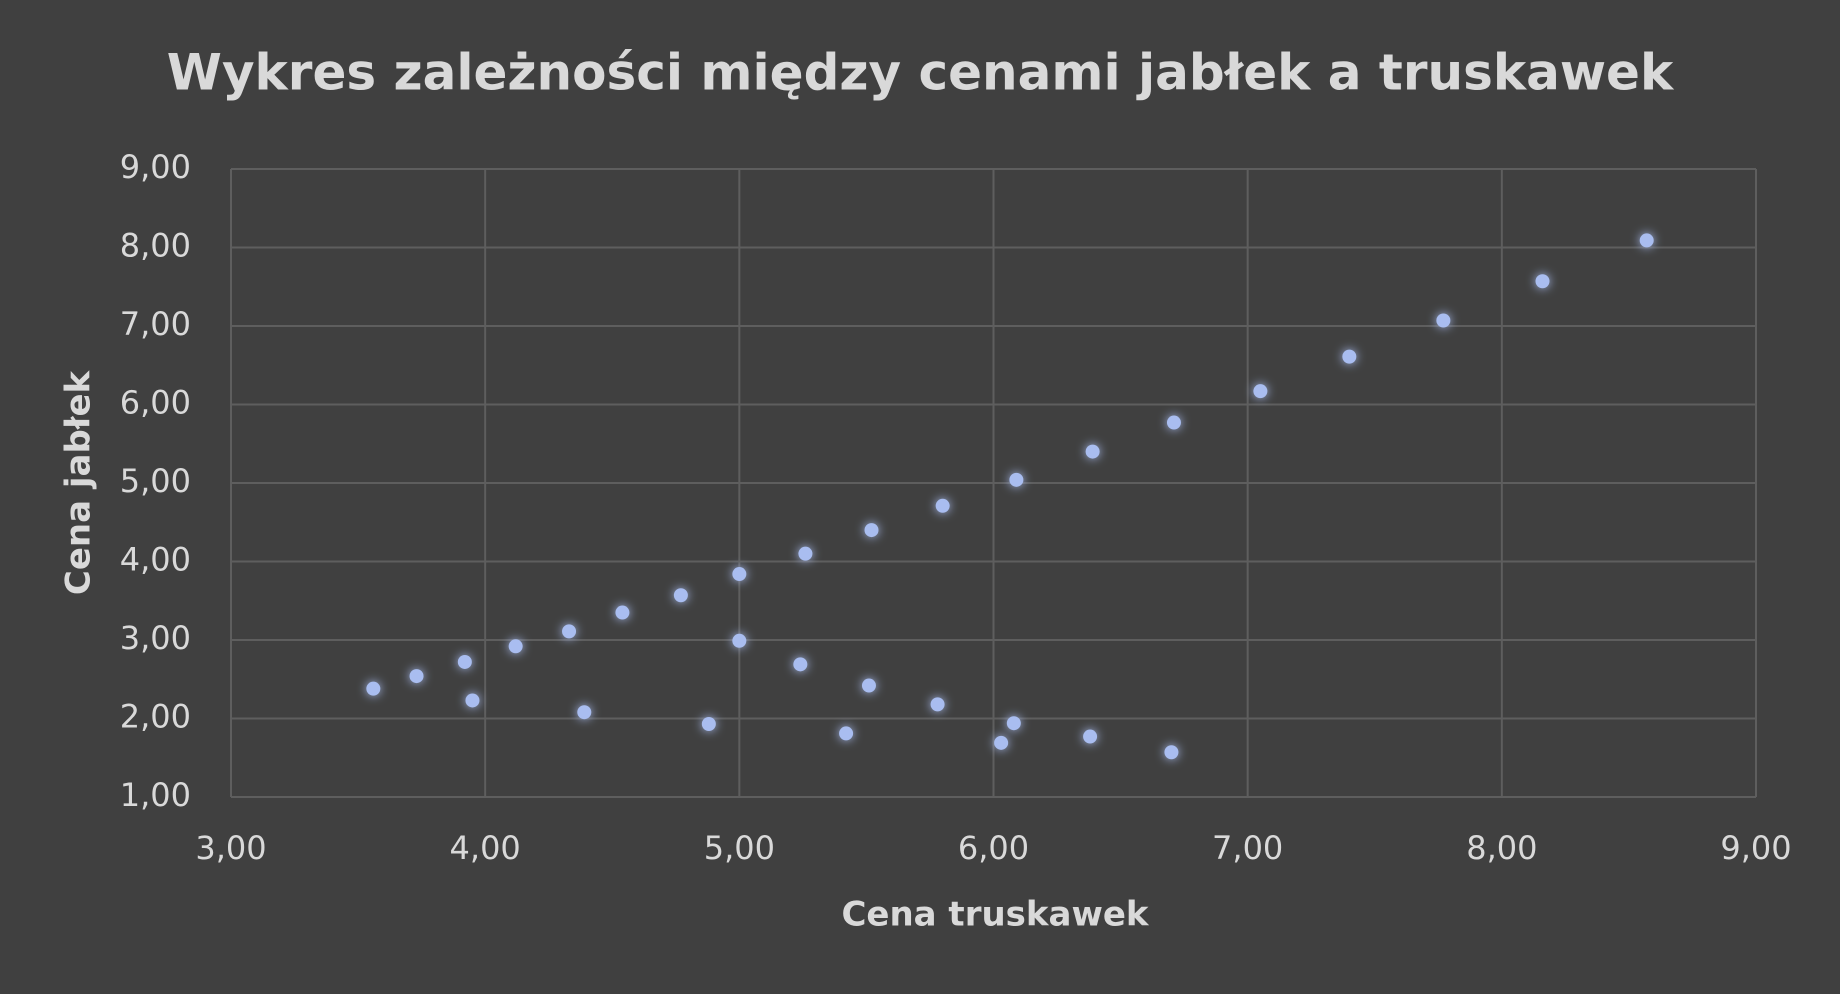  I want to click on y-tick-label: 4,00, so click(155, 560).